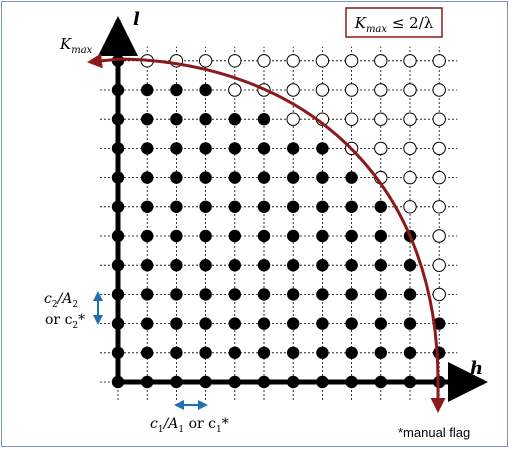 The width and height of the screenshot is (512, 450). Describe the element at coordinates (476, 368) in the screenshot. I see `x-axis-label: h` at that location.